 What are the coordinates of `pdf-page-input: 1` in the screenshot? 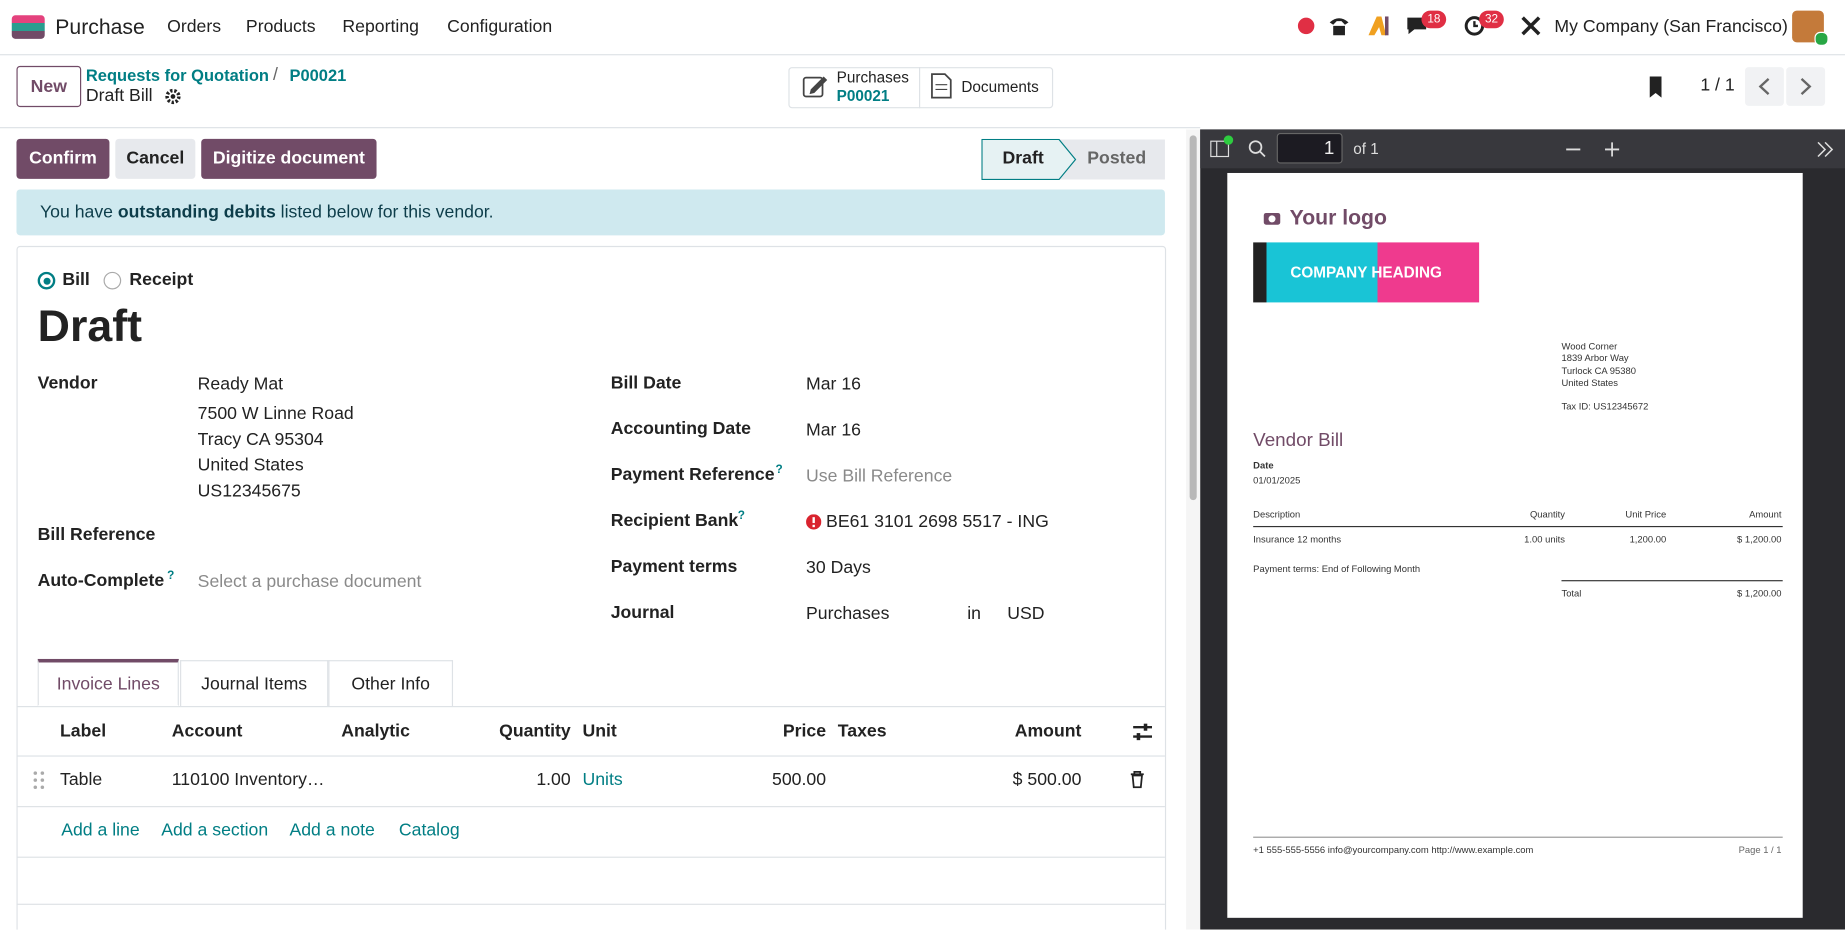 It's located at (1309, 148).